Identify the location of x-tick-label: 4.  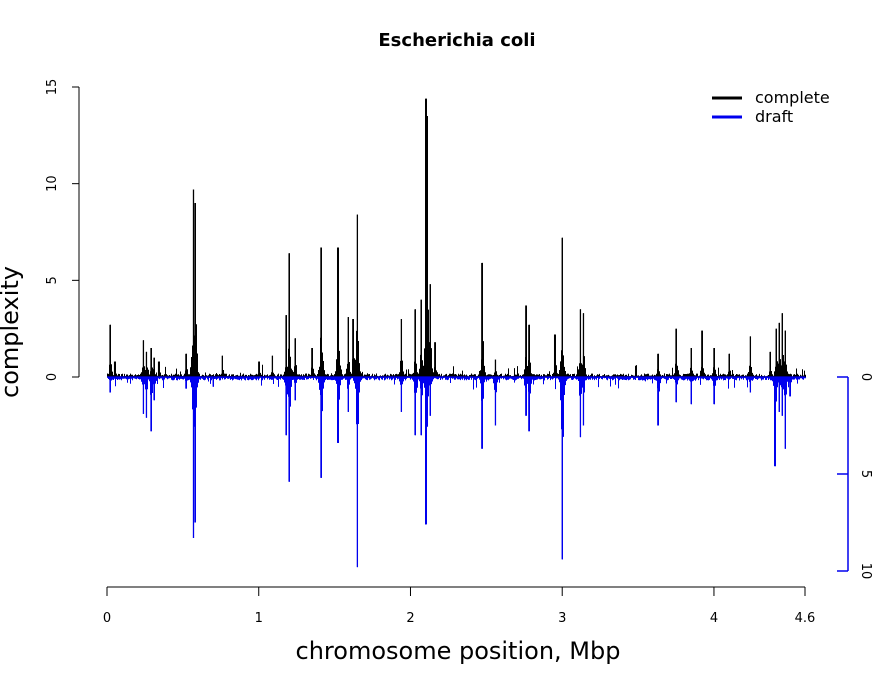
(714, 618).